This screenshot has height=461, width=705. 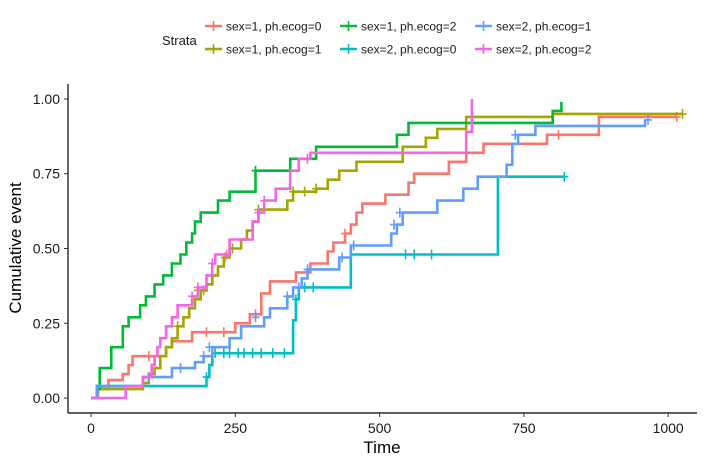 I want to click on legend-label: sex=2, ph.ecog=0, so click(x=409, y=50).